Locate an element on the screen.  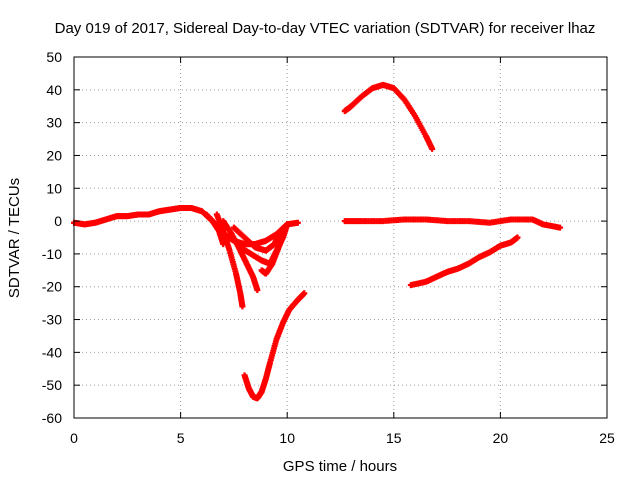
x-tick-label: 0 is located at coordinates (74, 438).